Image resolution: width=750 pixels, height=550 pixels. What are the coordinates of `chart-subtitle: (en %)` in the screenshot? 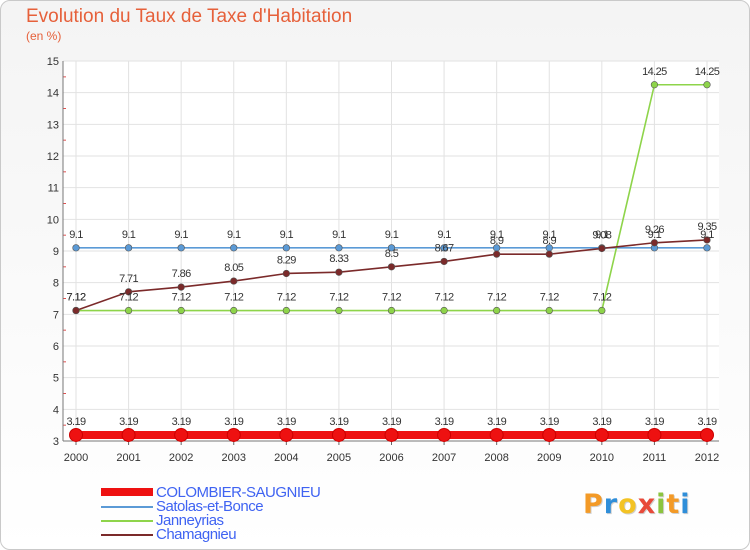 It's located at (44, 36).